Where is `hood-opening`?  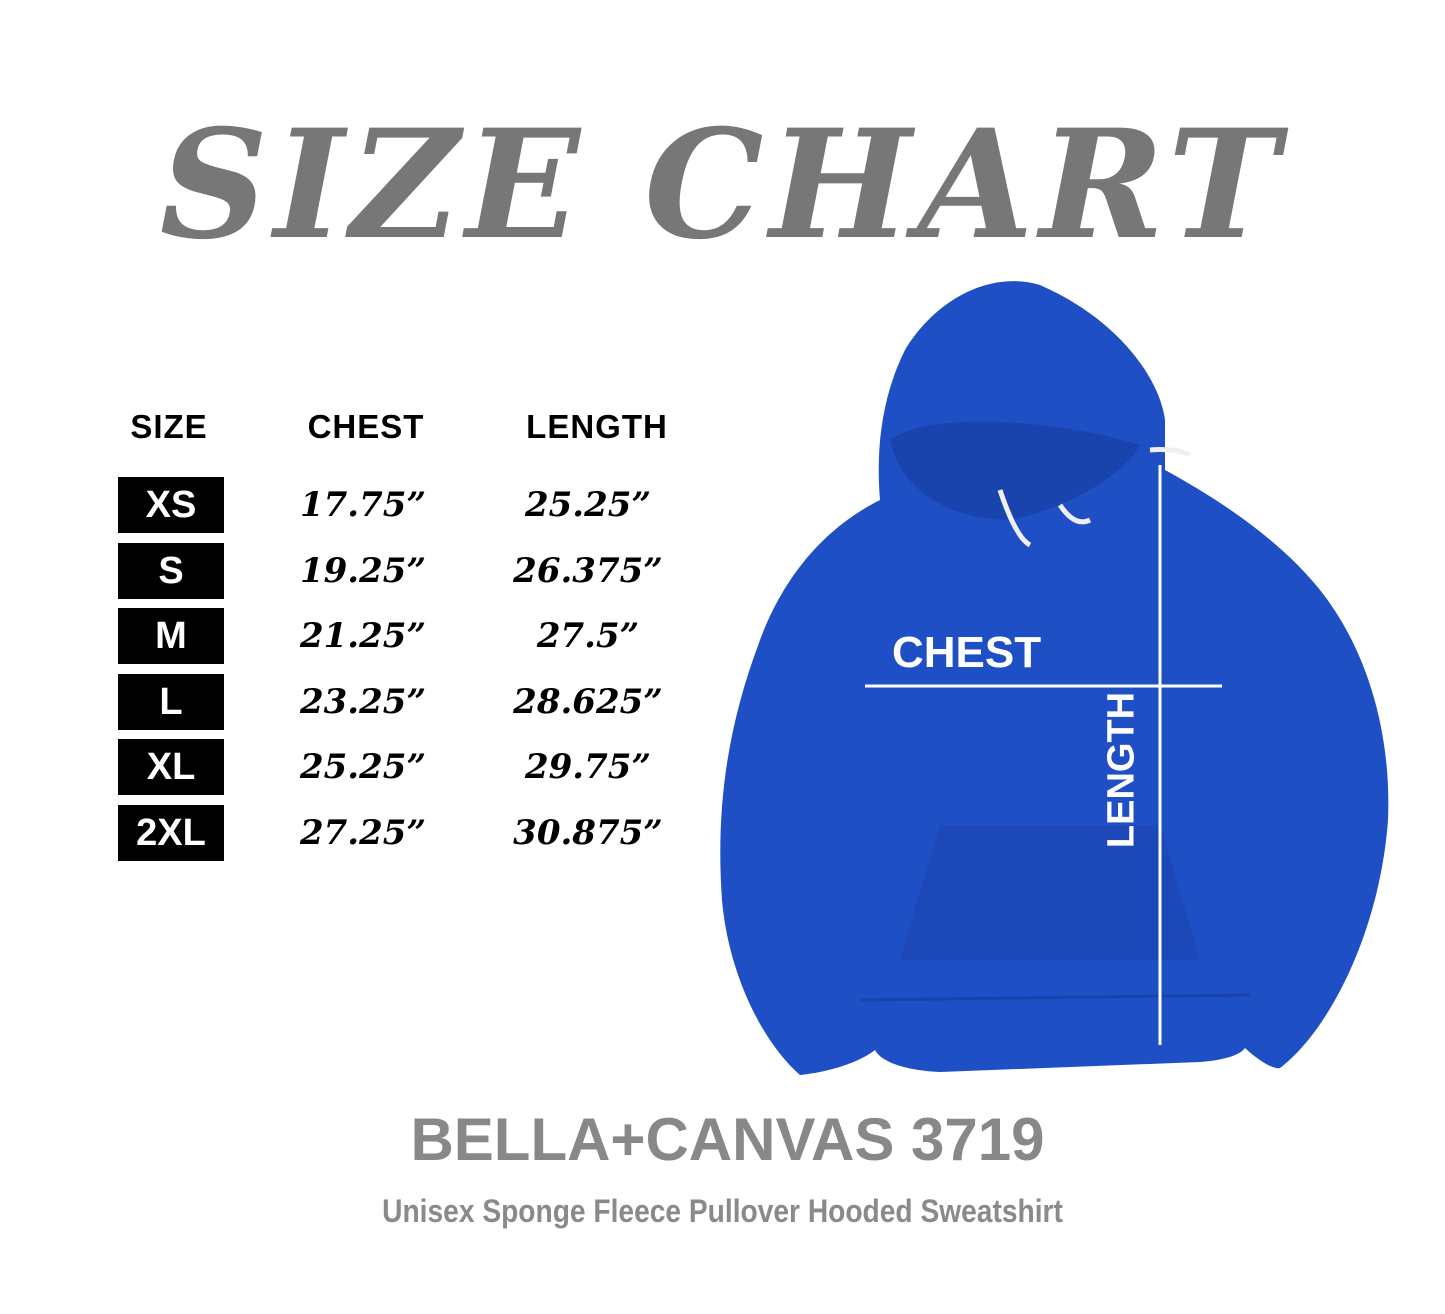
hood-opening is located at coordinates (1015, 470).